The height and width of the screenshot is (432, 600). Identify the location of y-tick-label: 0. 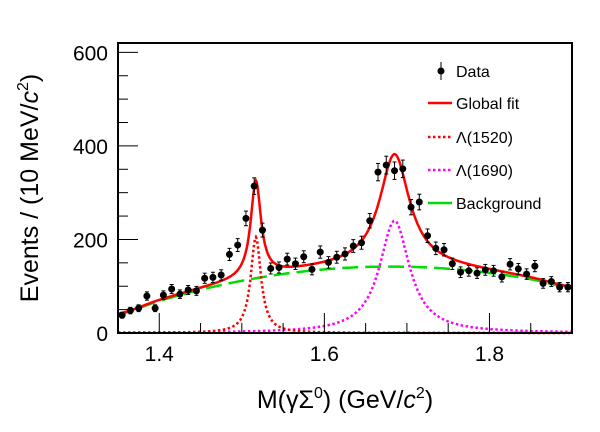
(102, 334).